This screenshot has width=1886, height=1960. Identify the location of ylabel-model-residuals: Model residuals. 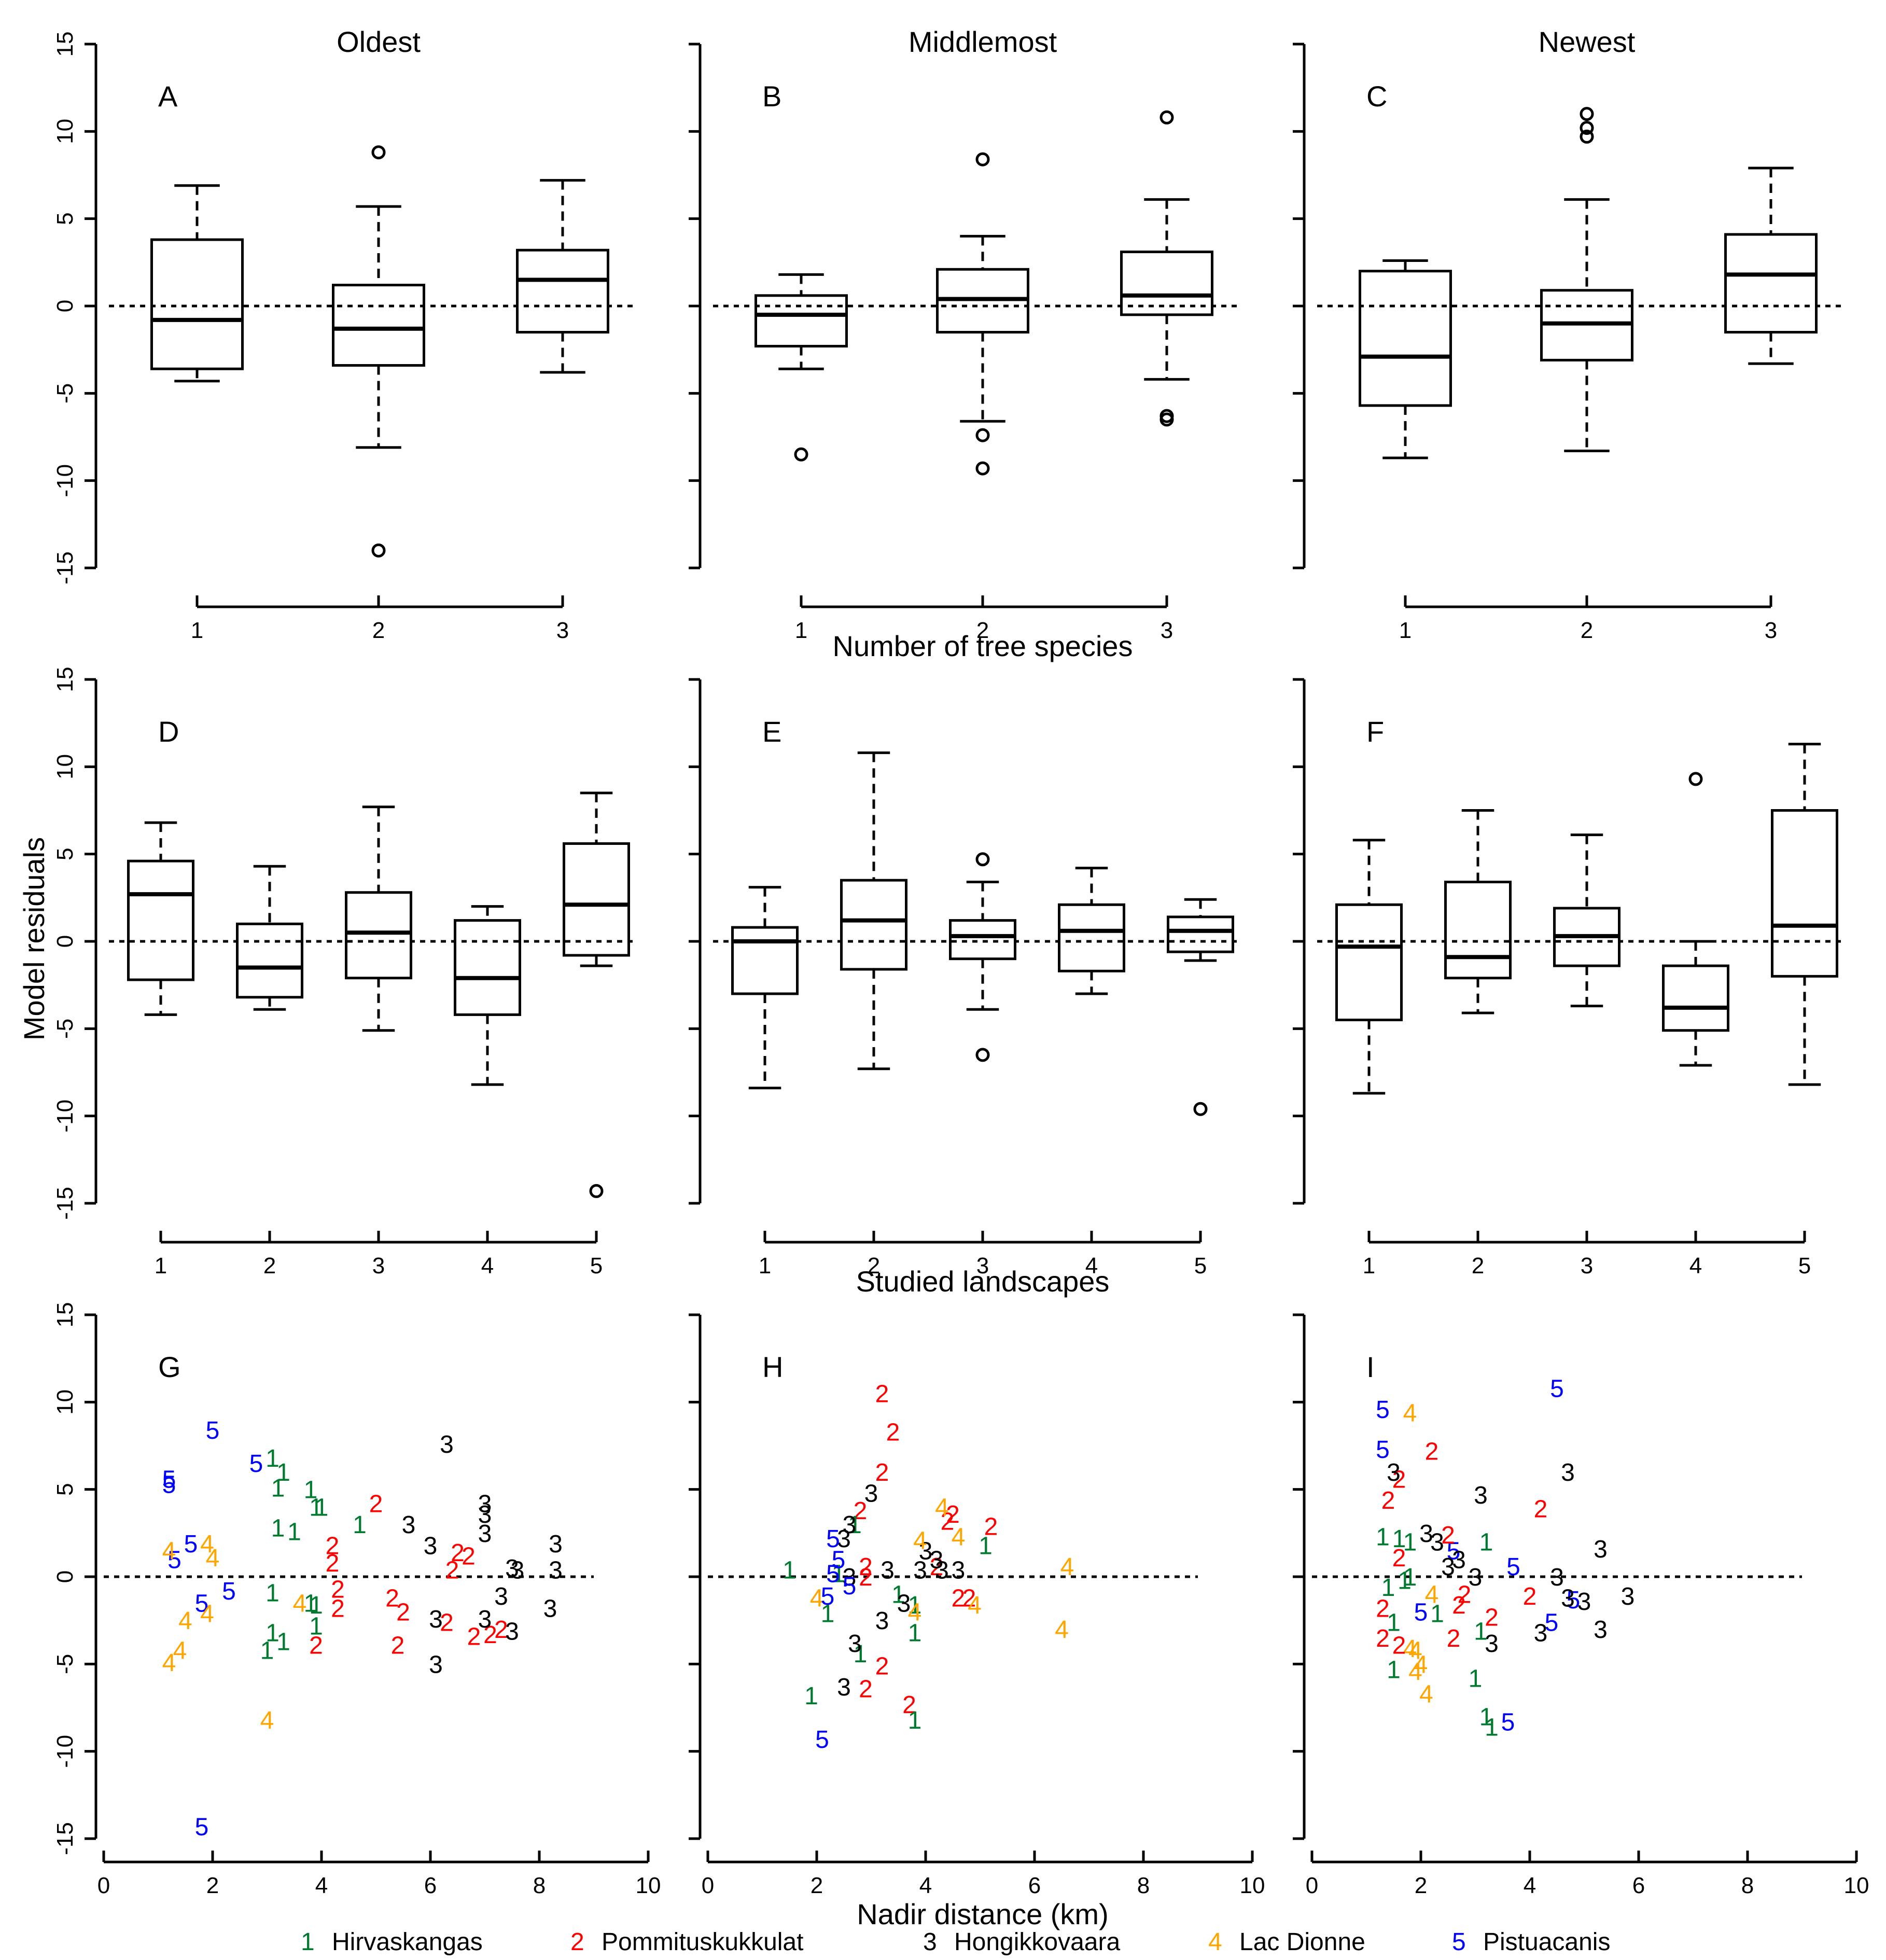
(34, 938).